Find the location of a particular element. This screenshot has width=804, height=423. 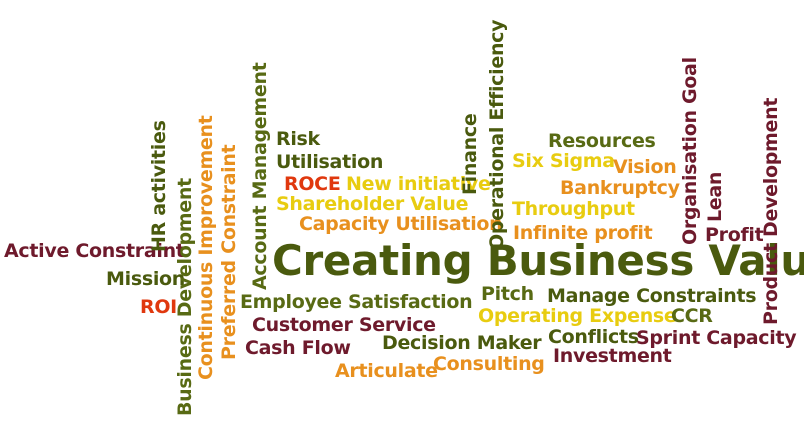

word-risk: Risk is located at coordinates (298, 139).